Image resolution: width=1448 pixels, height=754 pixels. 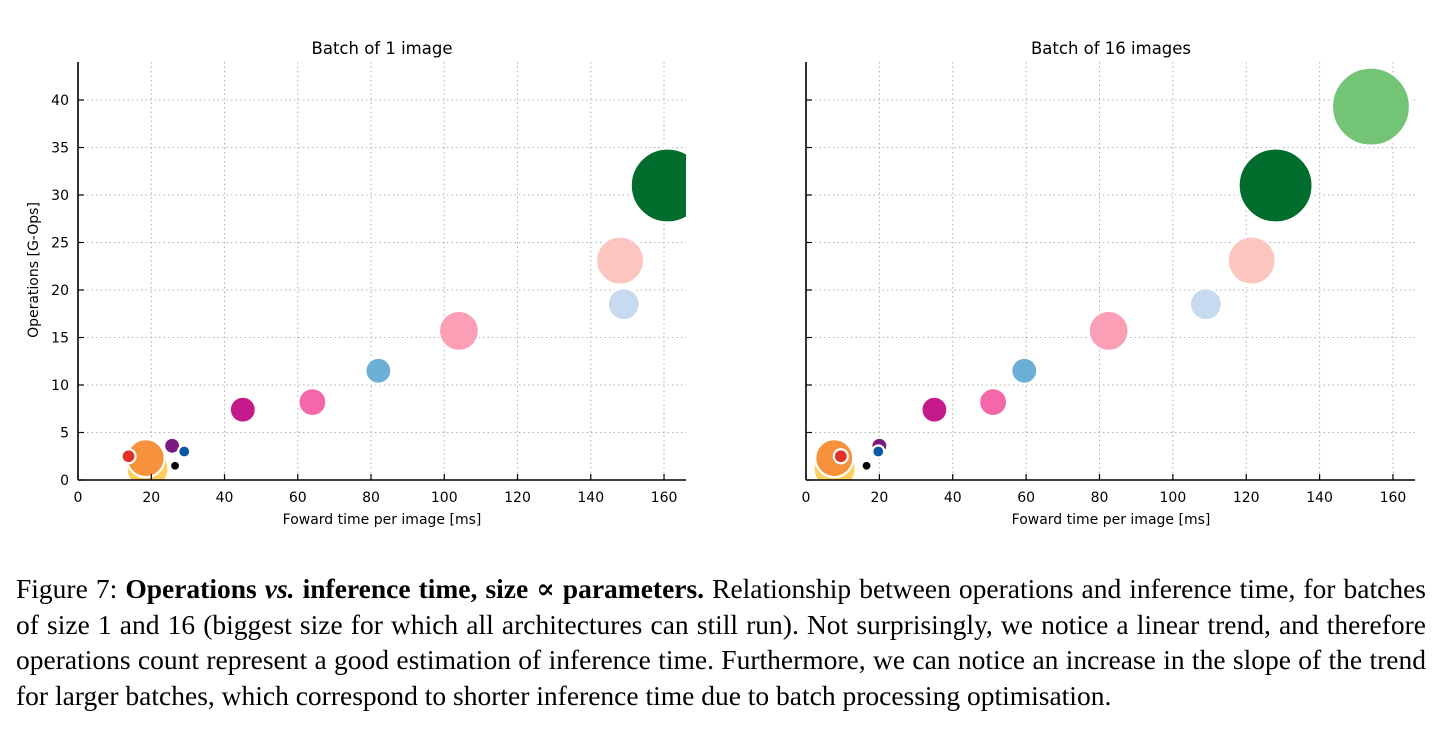 What do you see at coordinates (60, 196) in the screenshot?
I see `y-tick-label: 30` at bounding box center [60, 196].